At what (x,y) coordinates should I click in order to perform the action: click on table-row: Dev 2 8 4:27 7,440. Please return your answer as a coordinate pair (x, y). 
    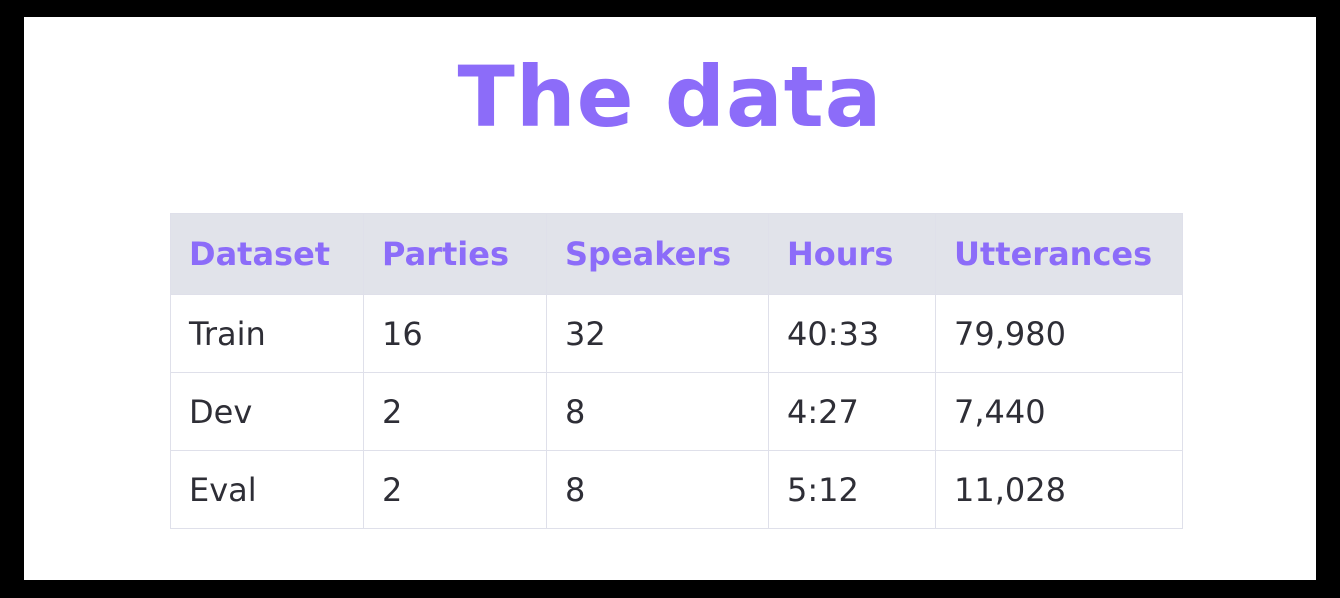
    Looking at the image, I should click on (676, 411).